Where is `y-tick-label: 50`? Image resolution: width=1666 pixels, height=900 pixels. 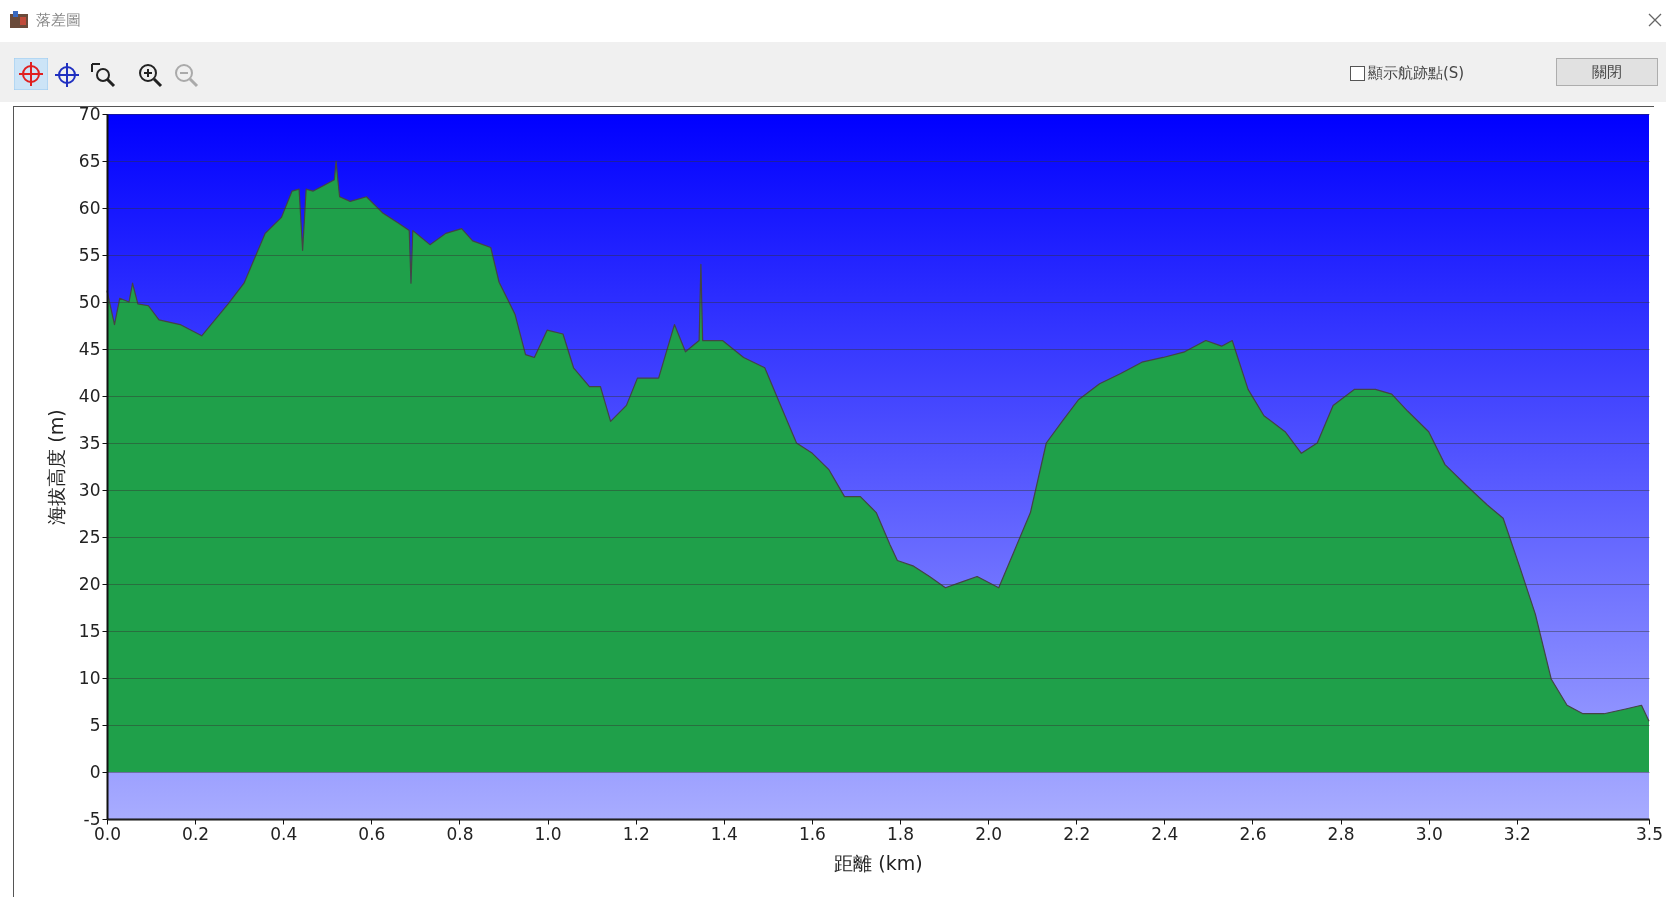 y-tick-label: 50 is located at coordinates (89, 301).